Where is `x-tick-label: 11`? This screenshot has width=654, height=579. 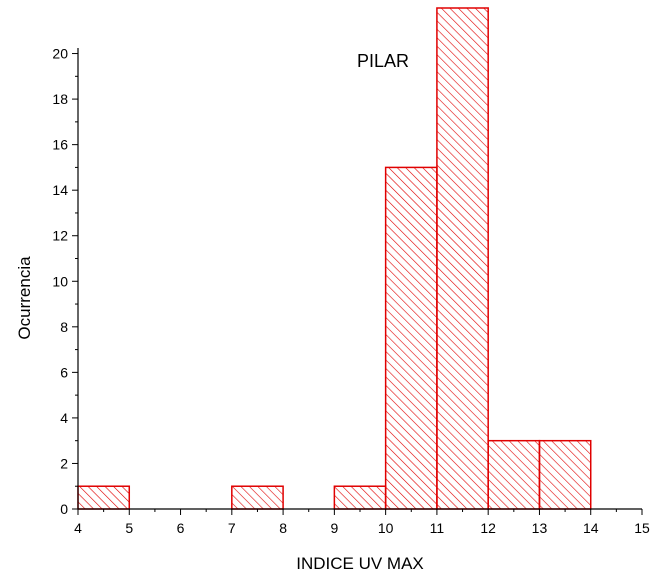 x-tick-label: 11 is located at coordinates (437, 528).